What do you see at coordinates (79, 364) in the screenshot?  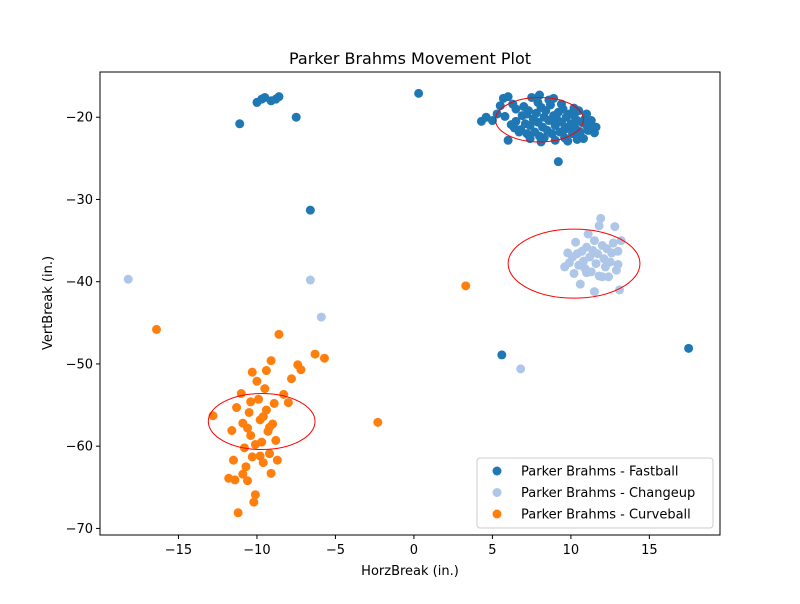 I see `y-tick-label: −50` at bounding box center [79, 364].